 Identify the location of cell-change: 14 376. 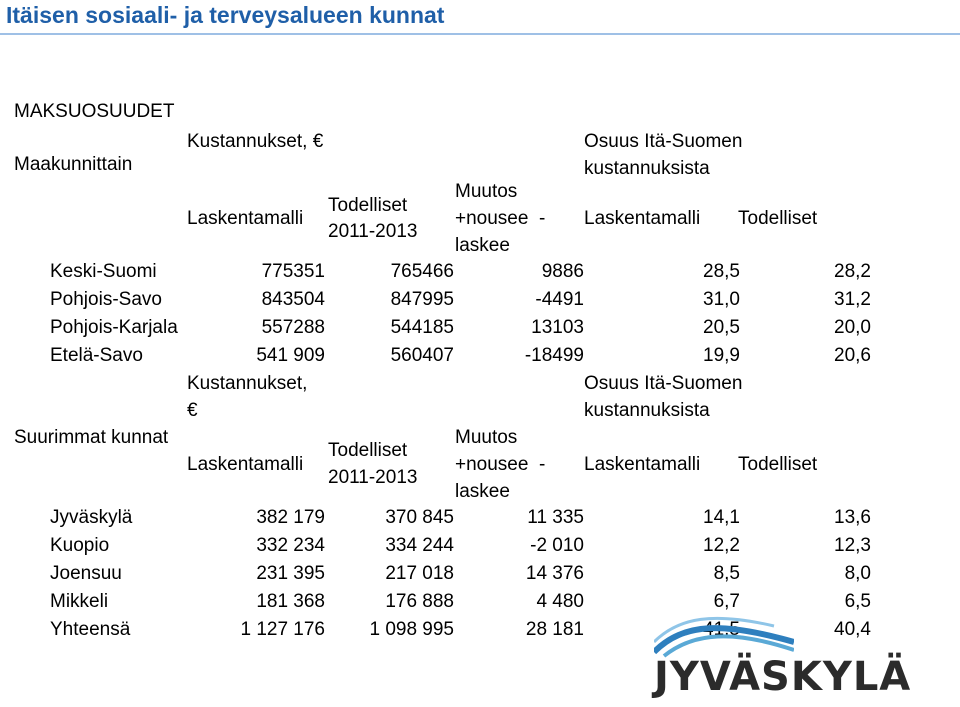
(554, 573).